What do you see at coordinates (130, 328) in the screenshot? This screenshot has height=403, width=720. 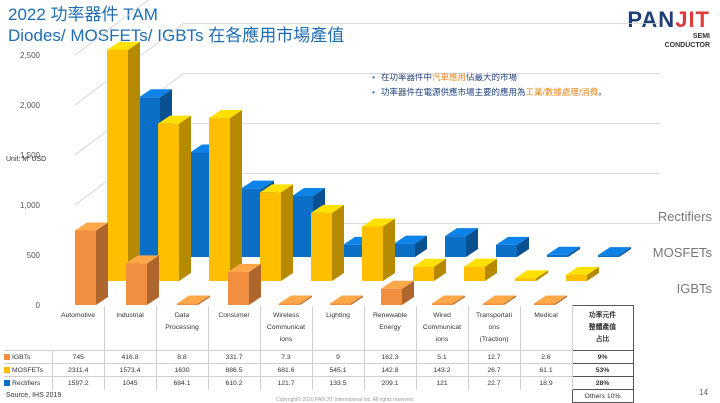 I see `column-header: Industrial` at bounding box center [130, 328].